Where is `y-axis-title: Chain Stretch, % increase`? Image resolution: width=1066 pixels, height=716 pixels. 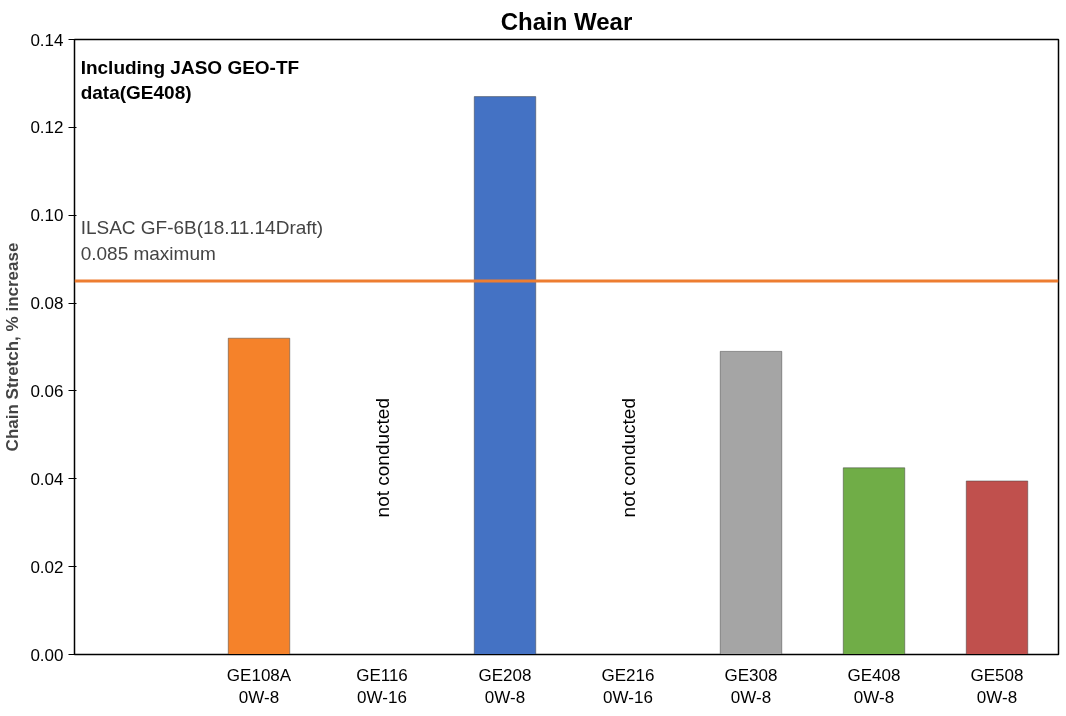
y-axis-title: Chain Stretch, % increase is located at coordinates (13, 347).